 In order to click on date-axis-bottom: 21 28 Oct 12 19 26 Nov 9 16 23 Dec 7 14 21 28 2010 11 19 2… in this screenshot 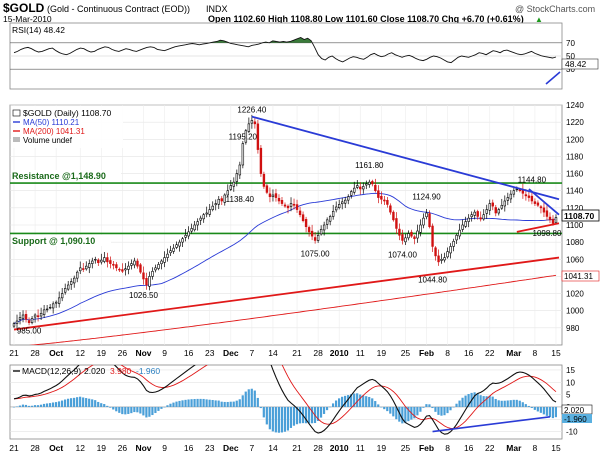, I will do `click(285, 448)`.